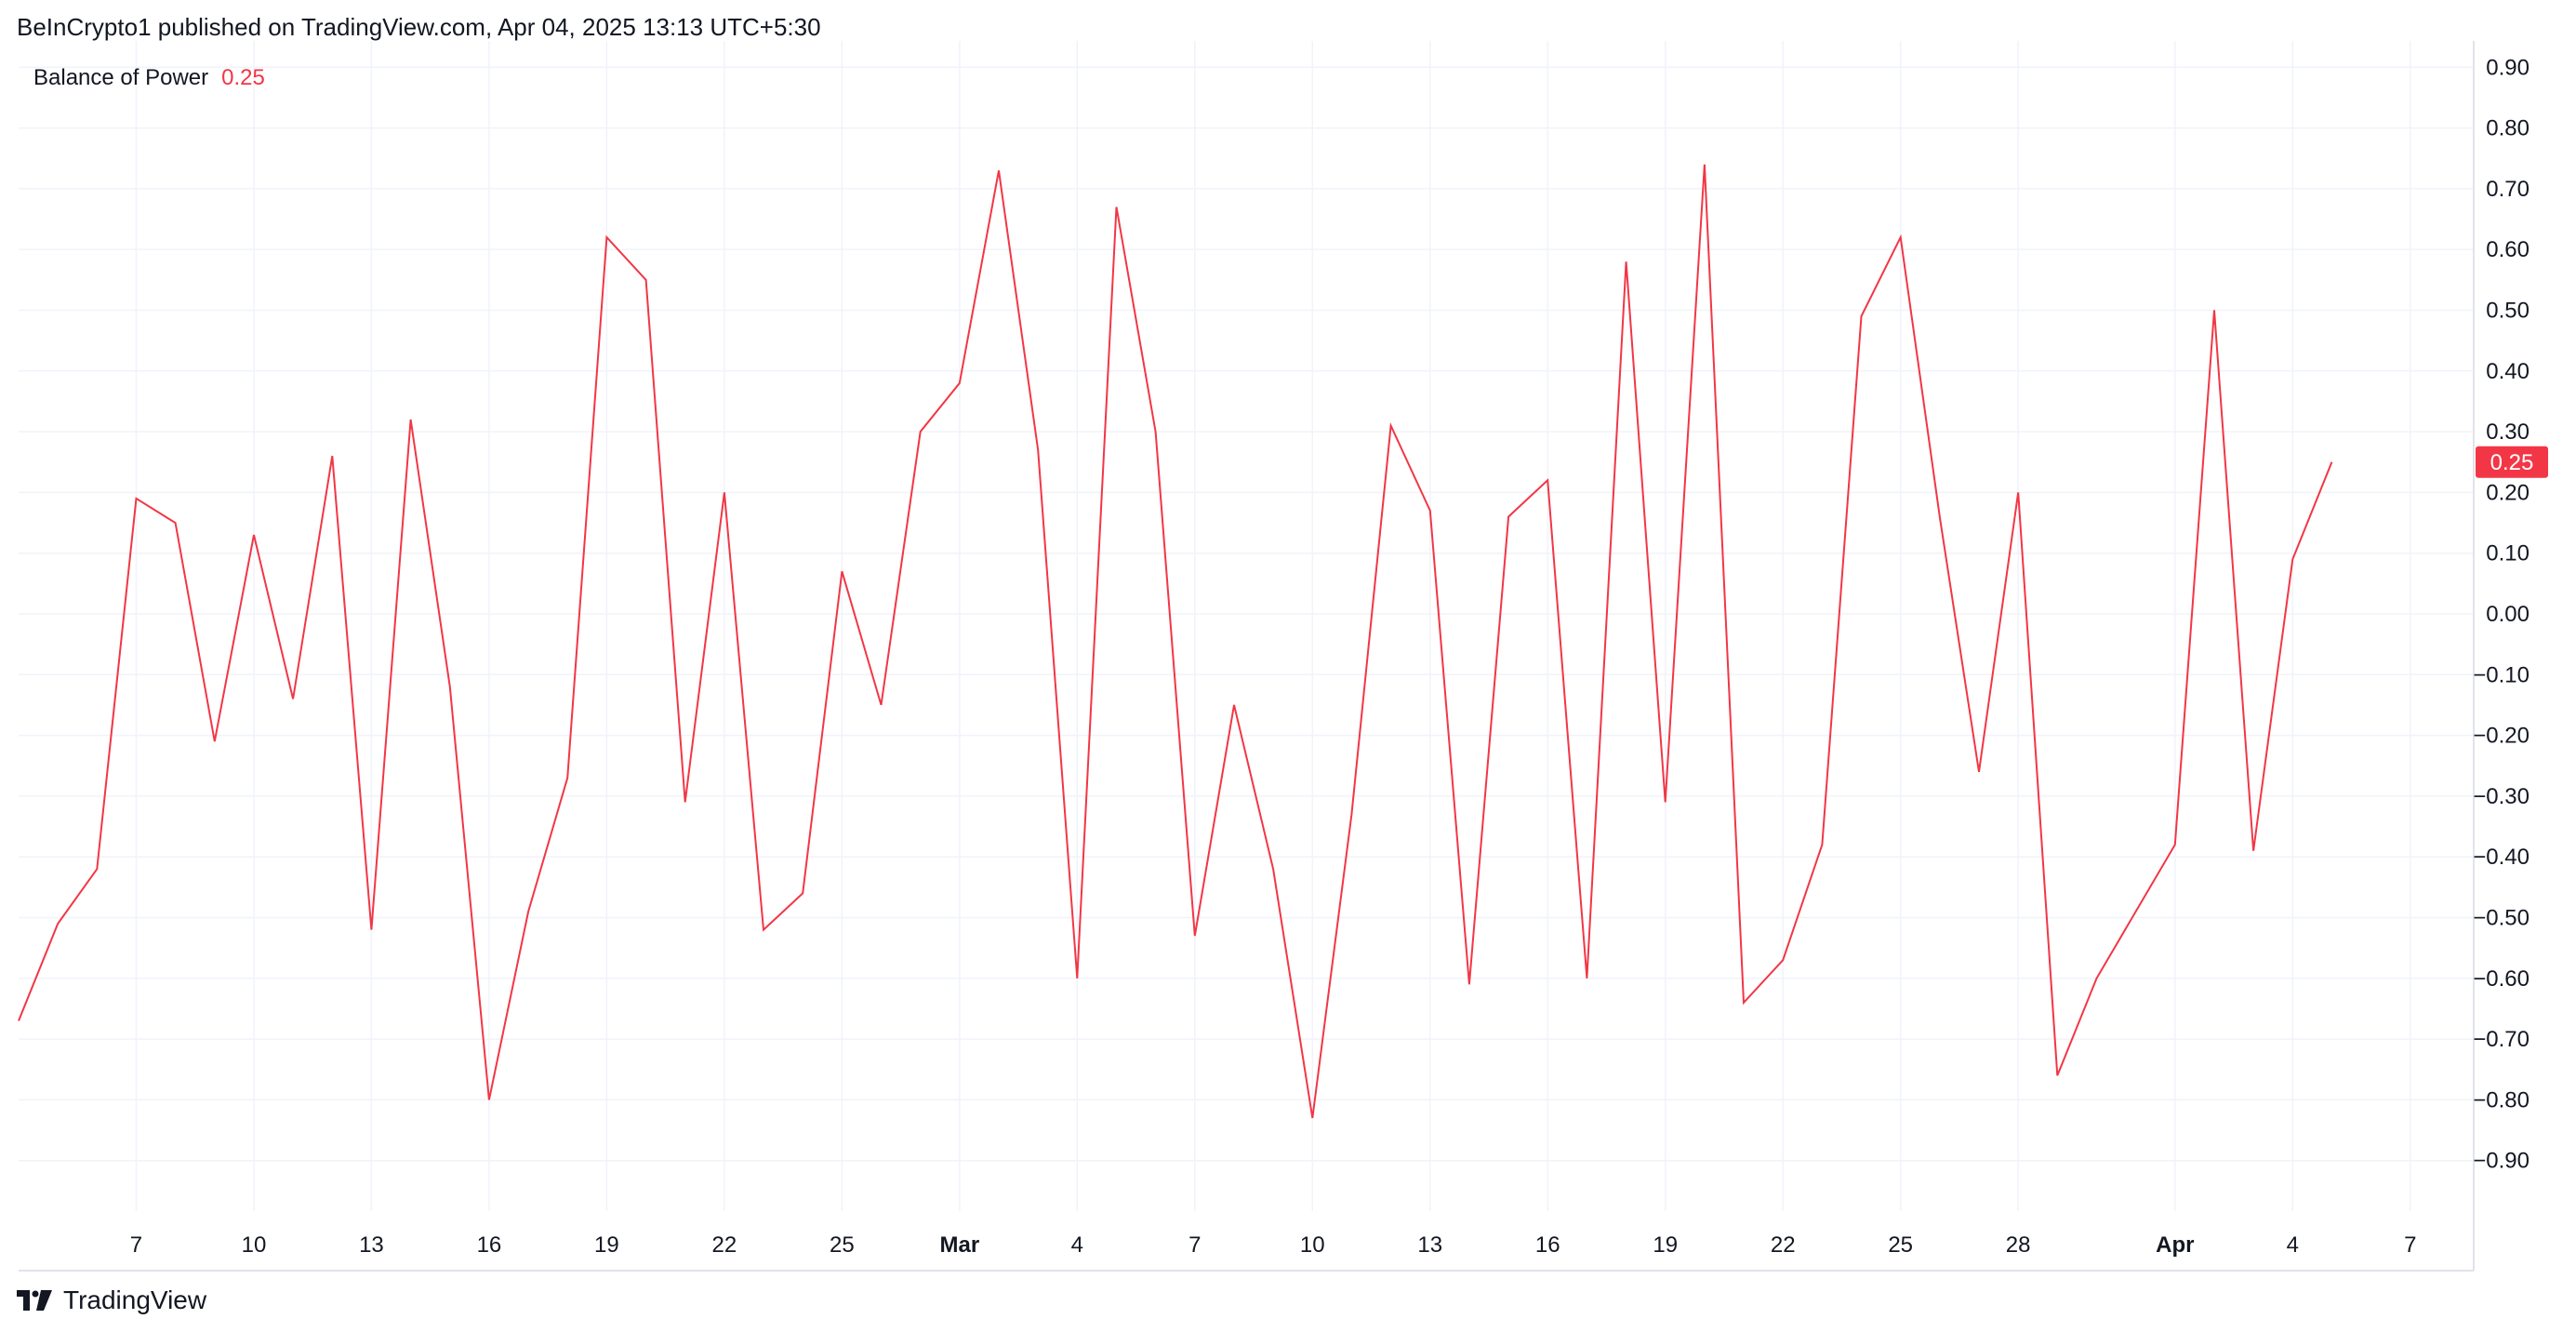 The height and width of the screenshot is (1332, 2576). What do you see at coordinates (2175, 1245) in the screenshot?
I see `x-tick-label: Apr` at bounding box center [2175, 1245].